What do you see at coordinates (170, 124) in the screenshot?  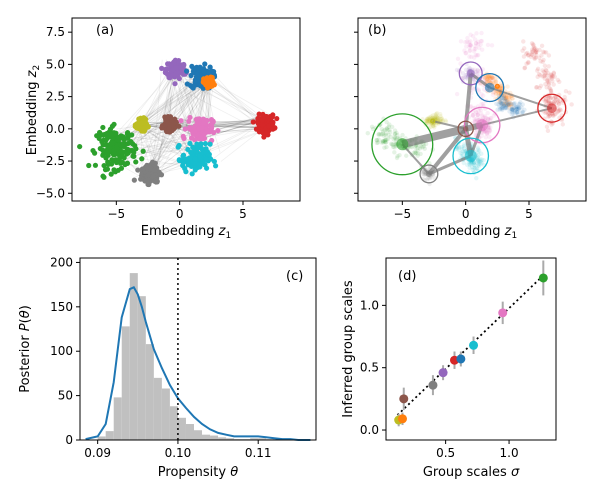 I see `cluster-brown` at bounding box center [170, 124].